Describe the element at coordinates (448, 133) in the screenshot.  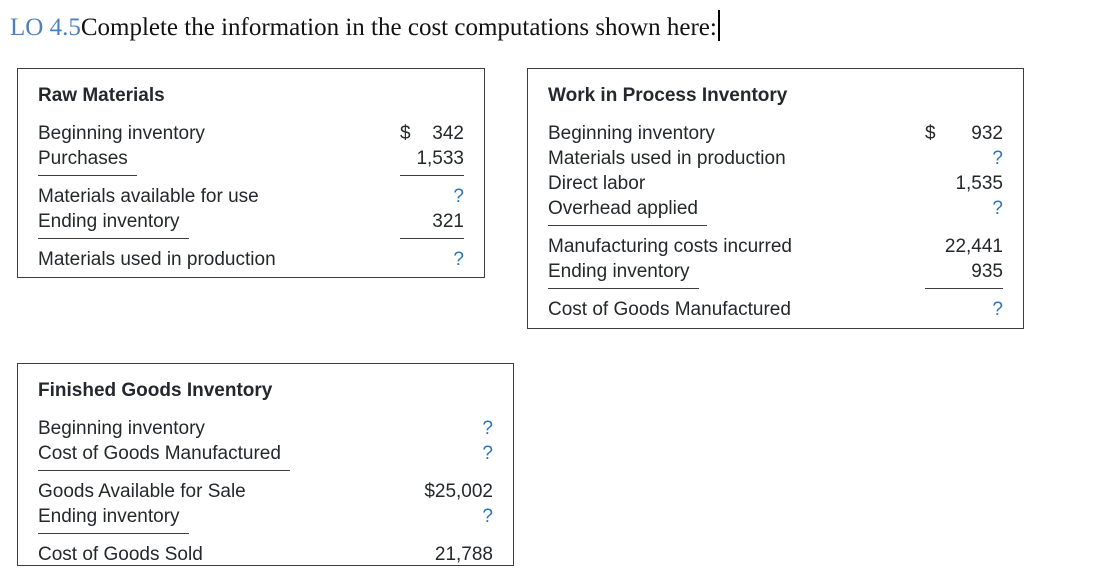
I see `amount-value: 342` at that location.